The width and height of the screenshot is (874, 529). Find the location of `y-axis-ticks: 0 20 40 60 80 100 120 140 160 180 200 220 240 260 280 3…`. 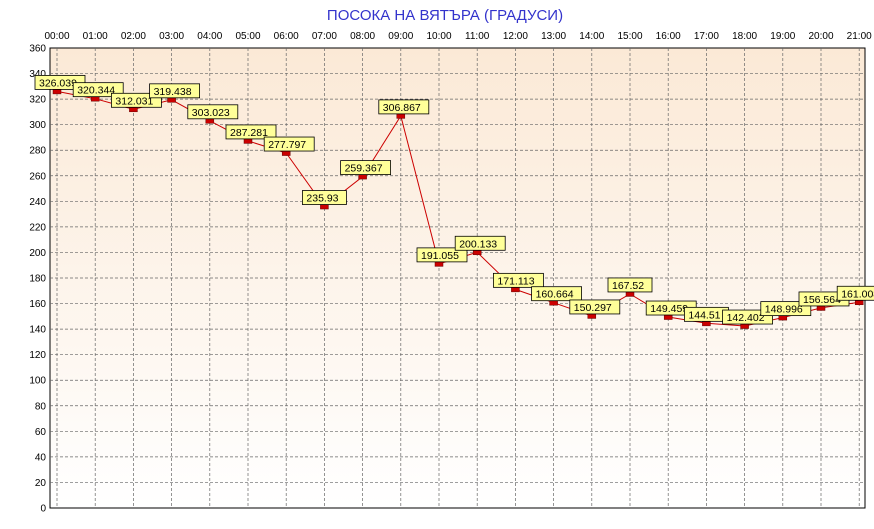

y-axis-ticks: 0 20 40 60 80 100 120 140 160 180 200 220 240 260 280 3… is located at coordinates (37, 279).